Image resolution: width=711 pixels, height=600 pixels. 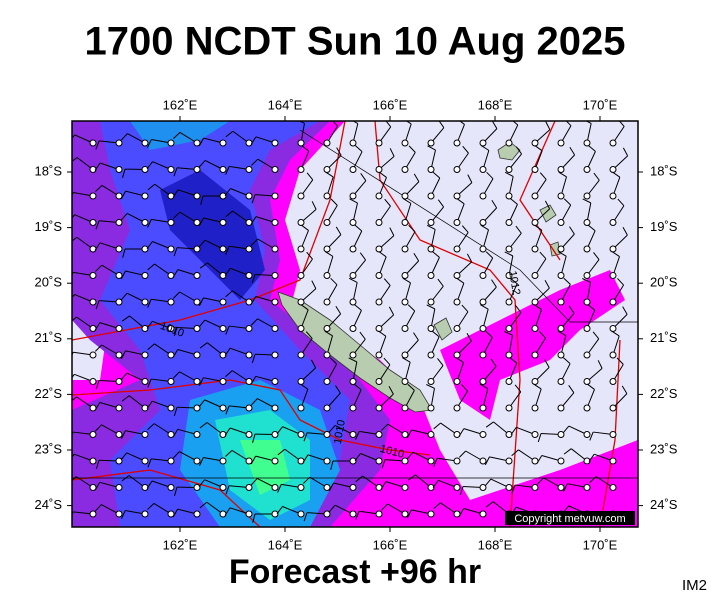 I want to click on lon-label: 170˚E, so click(x=600, y=104).